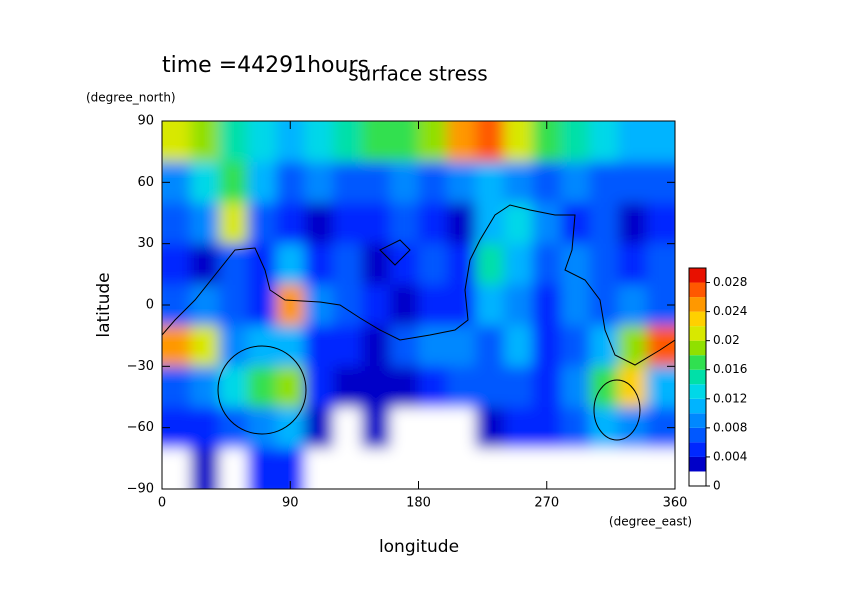 The height and width of the screenshot is (599, 842). Describe the element at coordinates (265, 65) in the screenshot. I see `subtitle: time =44291hours` at that location.